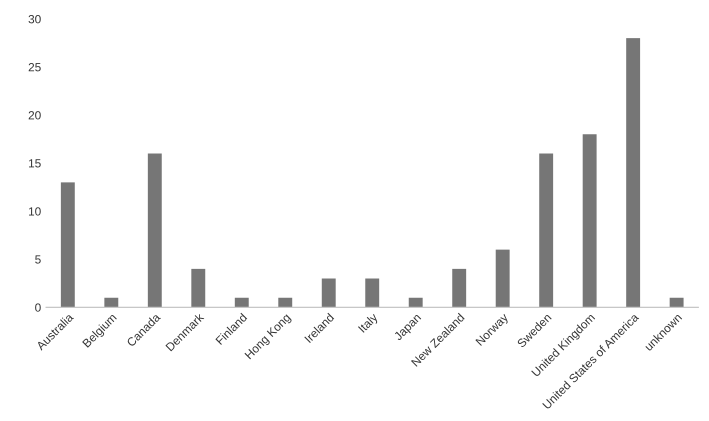 This screenshot has height=421, width=709. Describe the element at coordinates (34, 19) in the screenshot. I see `y-tick-label: 30` at that location.